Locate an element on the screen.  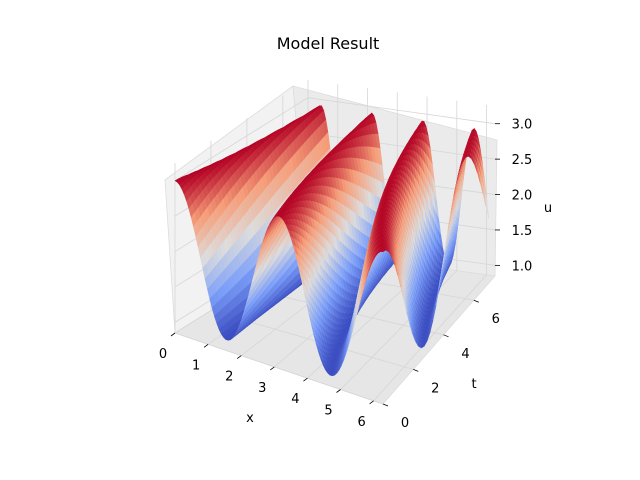
t-tick-label: 6 is located at coordinates (496, 319).